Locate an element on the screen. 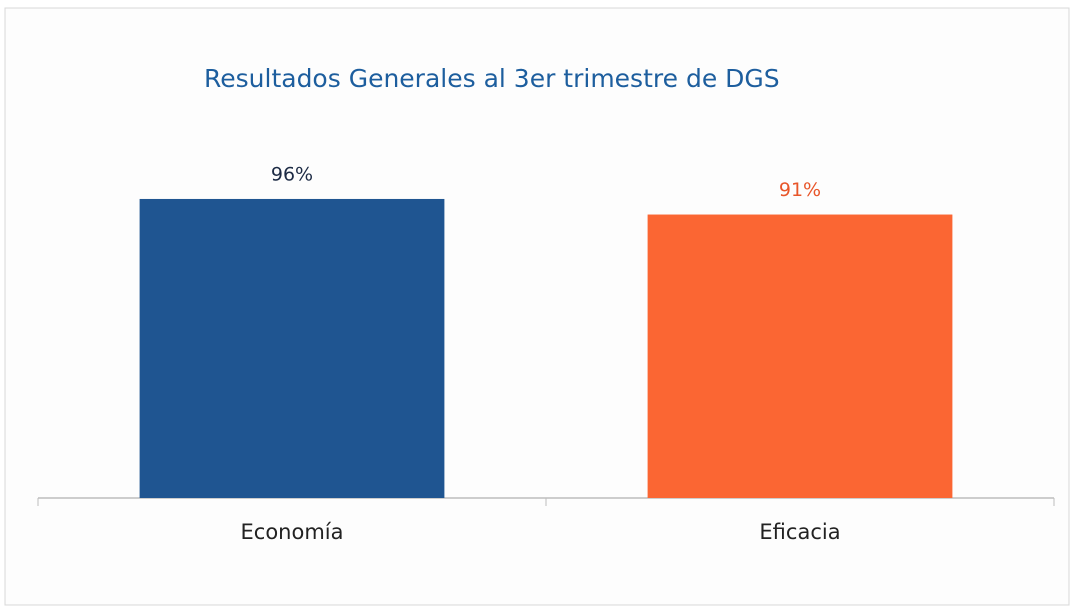 The image size is (1074, 610). x-tick-label: Economía is located at coordinates (292, 532).